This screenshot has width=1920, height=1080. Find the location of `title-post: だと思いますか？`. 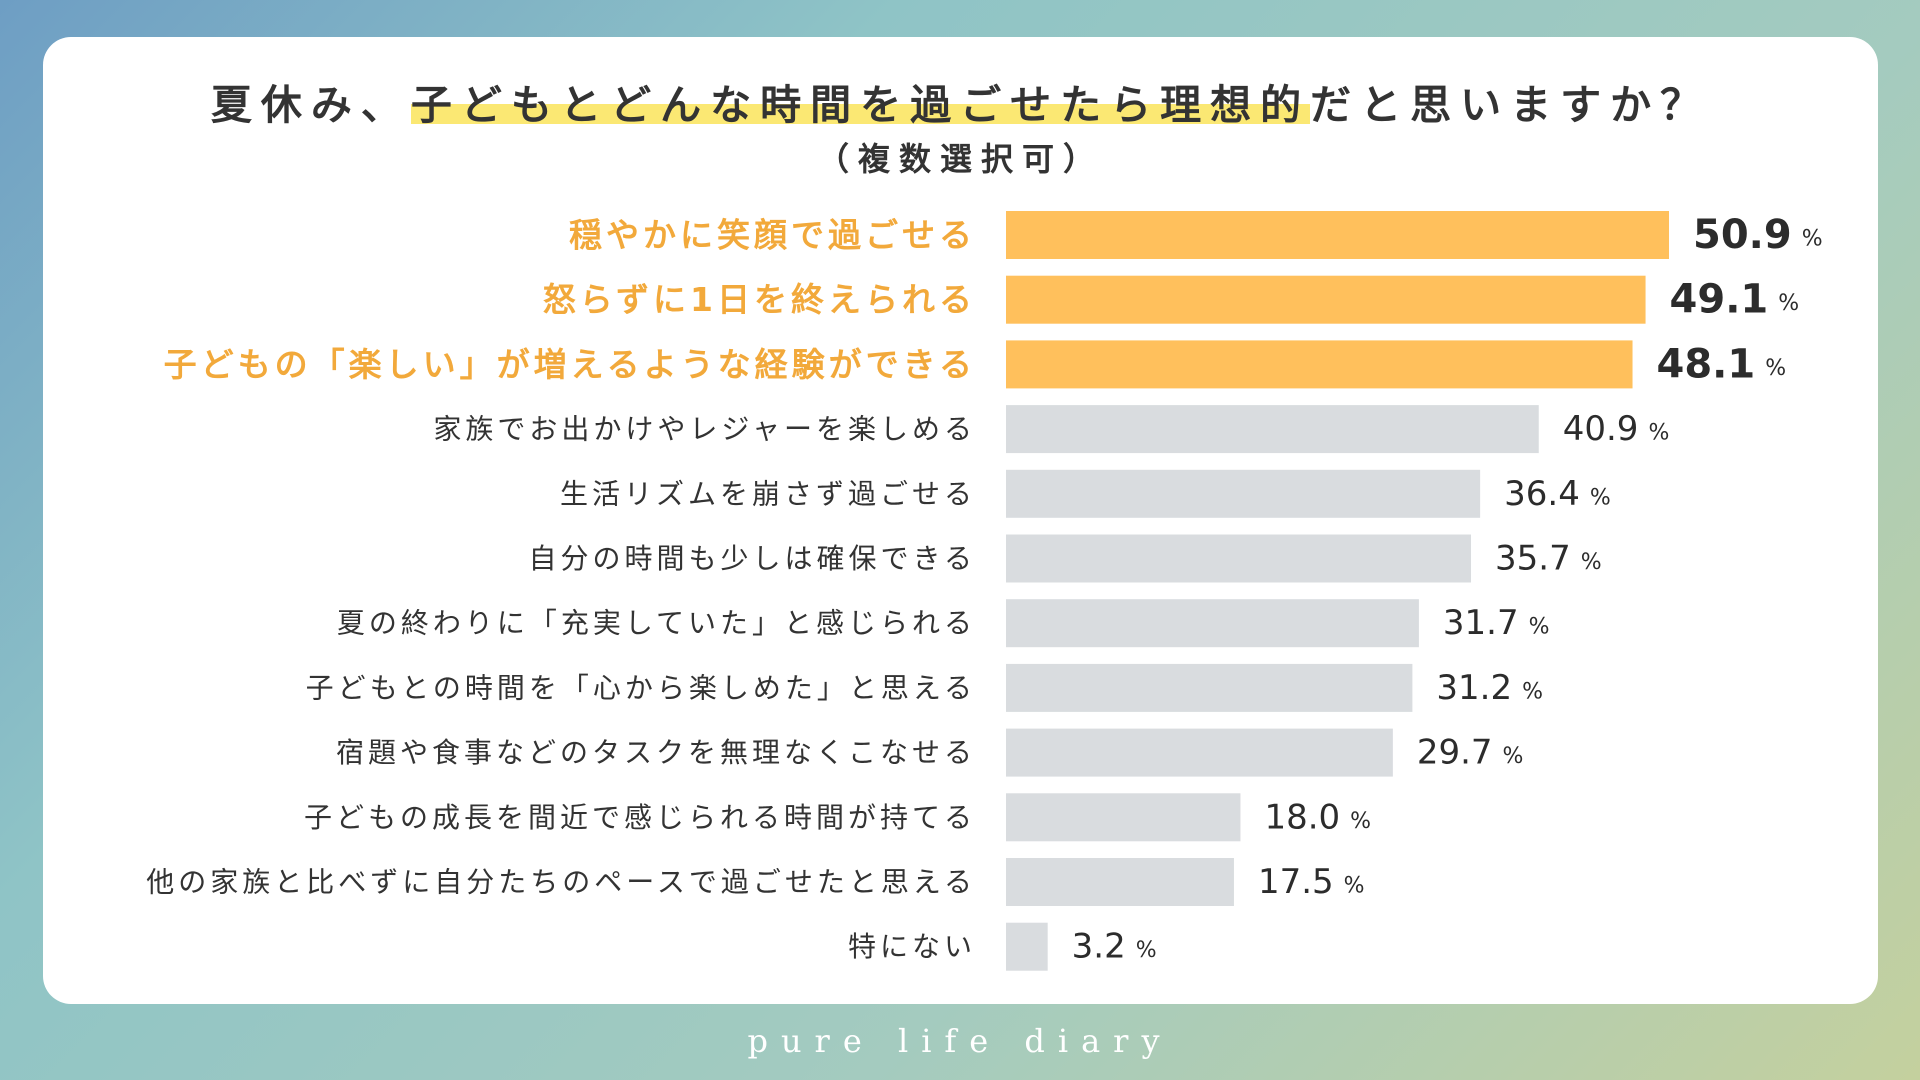

title-post: だと思いますか？ is located at coordinates (1510, 105).